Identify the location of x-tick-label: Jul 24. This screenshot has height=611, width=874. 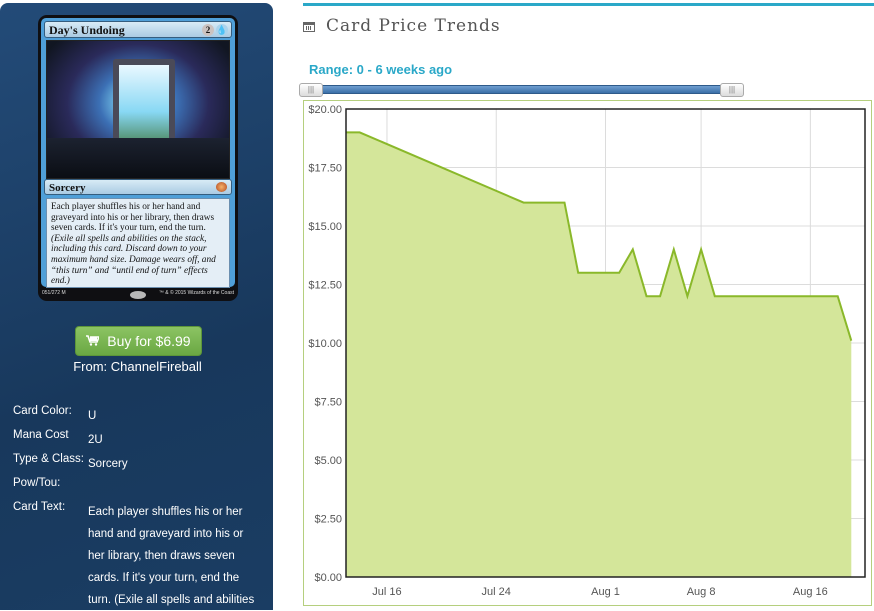
(496, 592).